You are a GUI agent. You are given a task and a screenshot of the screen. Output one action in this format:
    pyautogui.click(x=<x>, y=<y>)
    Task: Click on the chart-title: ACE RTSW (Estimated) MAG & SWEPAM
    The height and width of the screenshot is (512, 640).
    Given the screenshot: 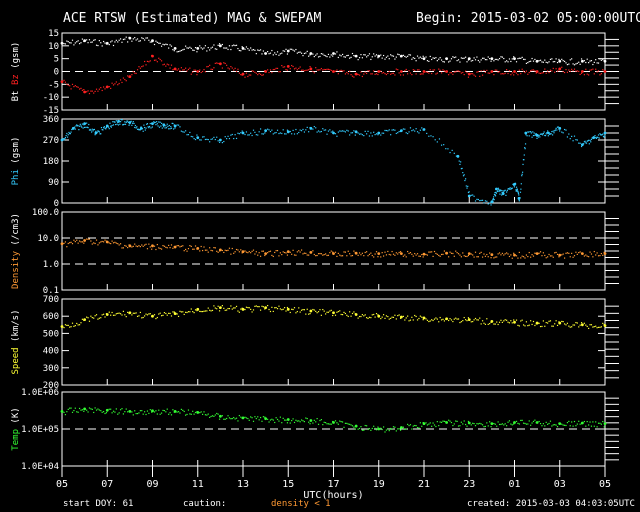 What is the action you would take?
    pyautogui.click(x=192, y=18)
    